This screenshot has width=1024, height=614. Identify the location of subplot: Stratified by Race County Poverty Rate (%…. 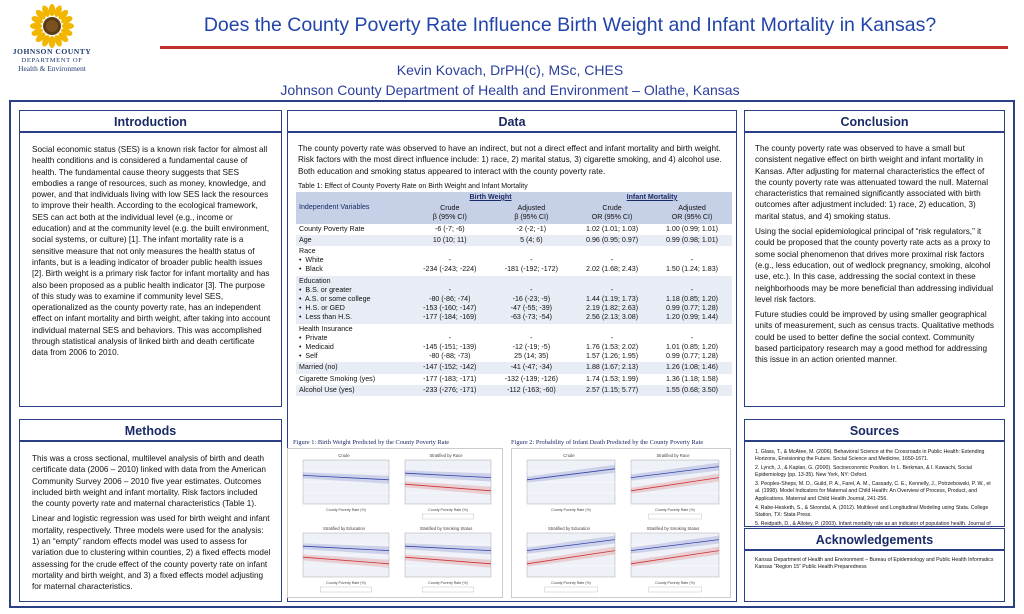
(448, 486).